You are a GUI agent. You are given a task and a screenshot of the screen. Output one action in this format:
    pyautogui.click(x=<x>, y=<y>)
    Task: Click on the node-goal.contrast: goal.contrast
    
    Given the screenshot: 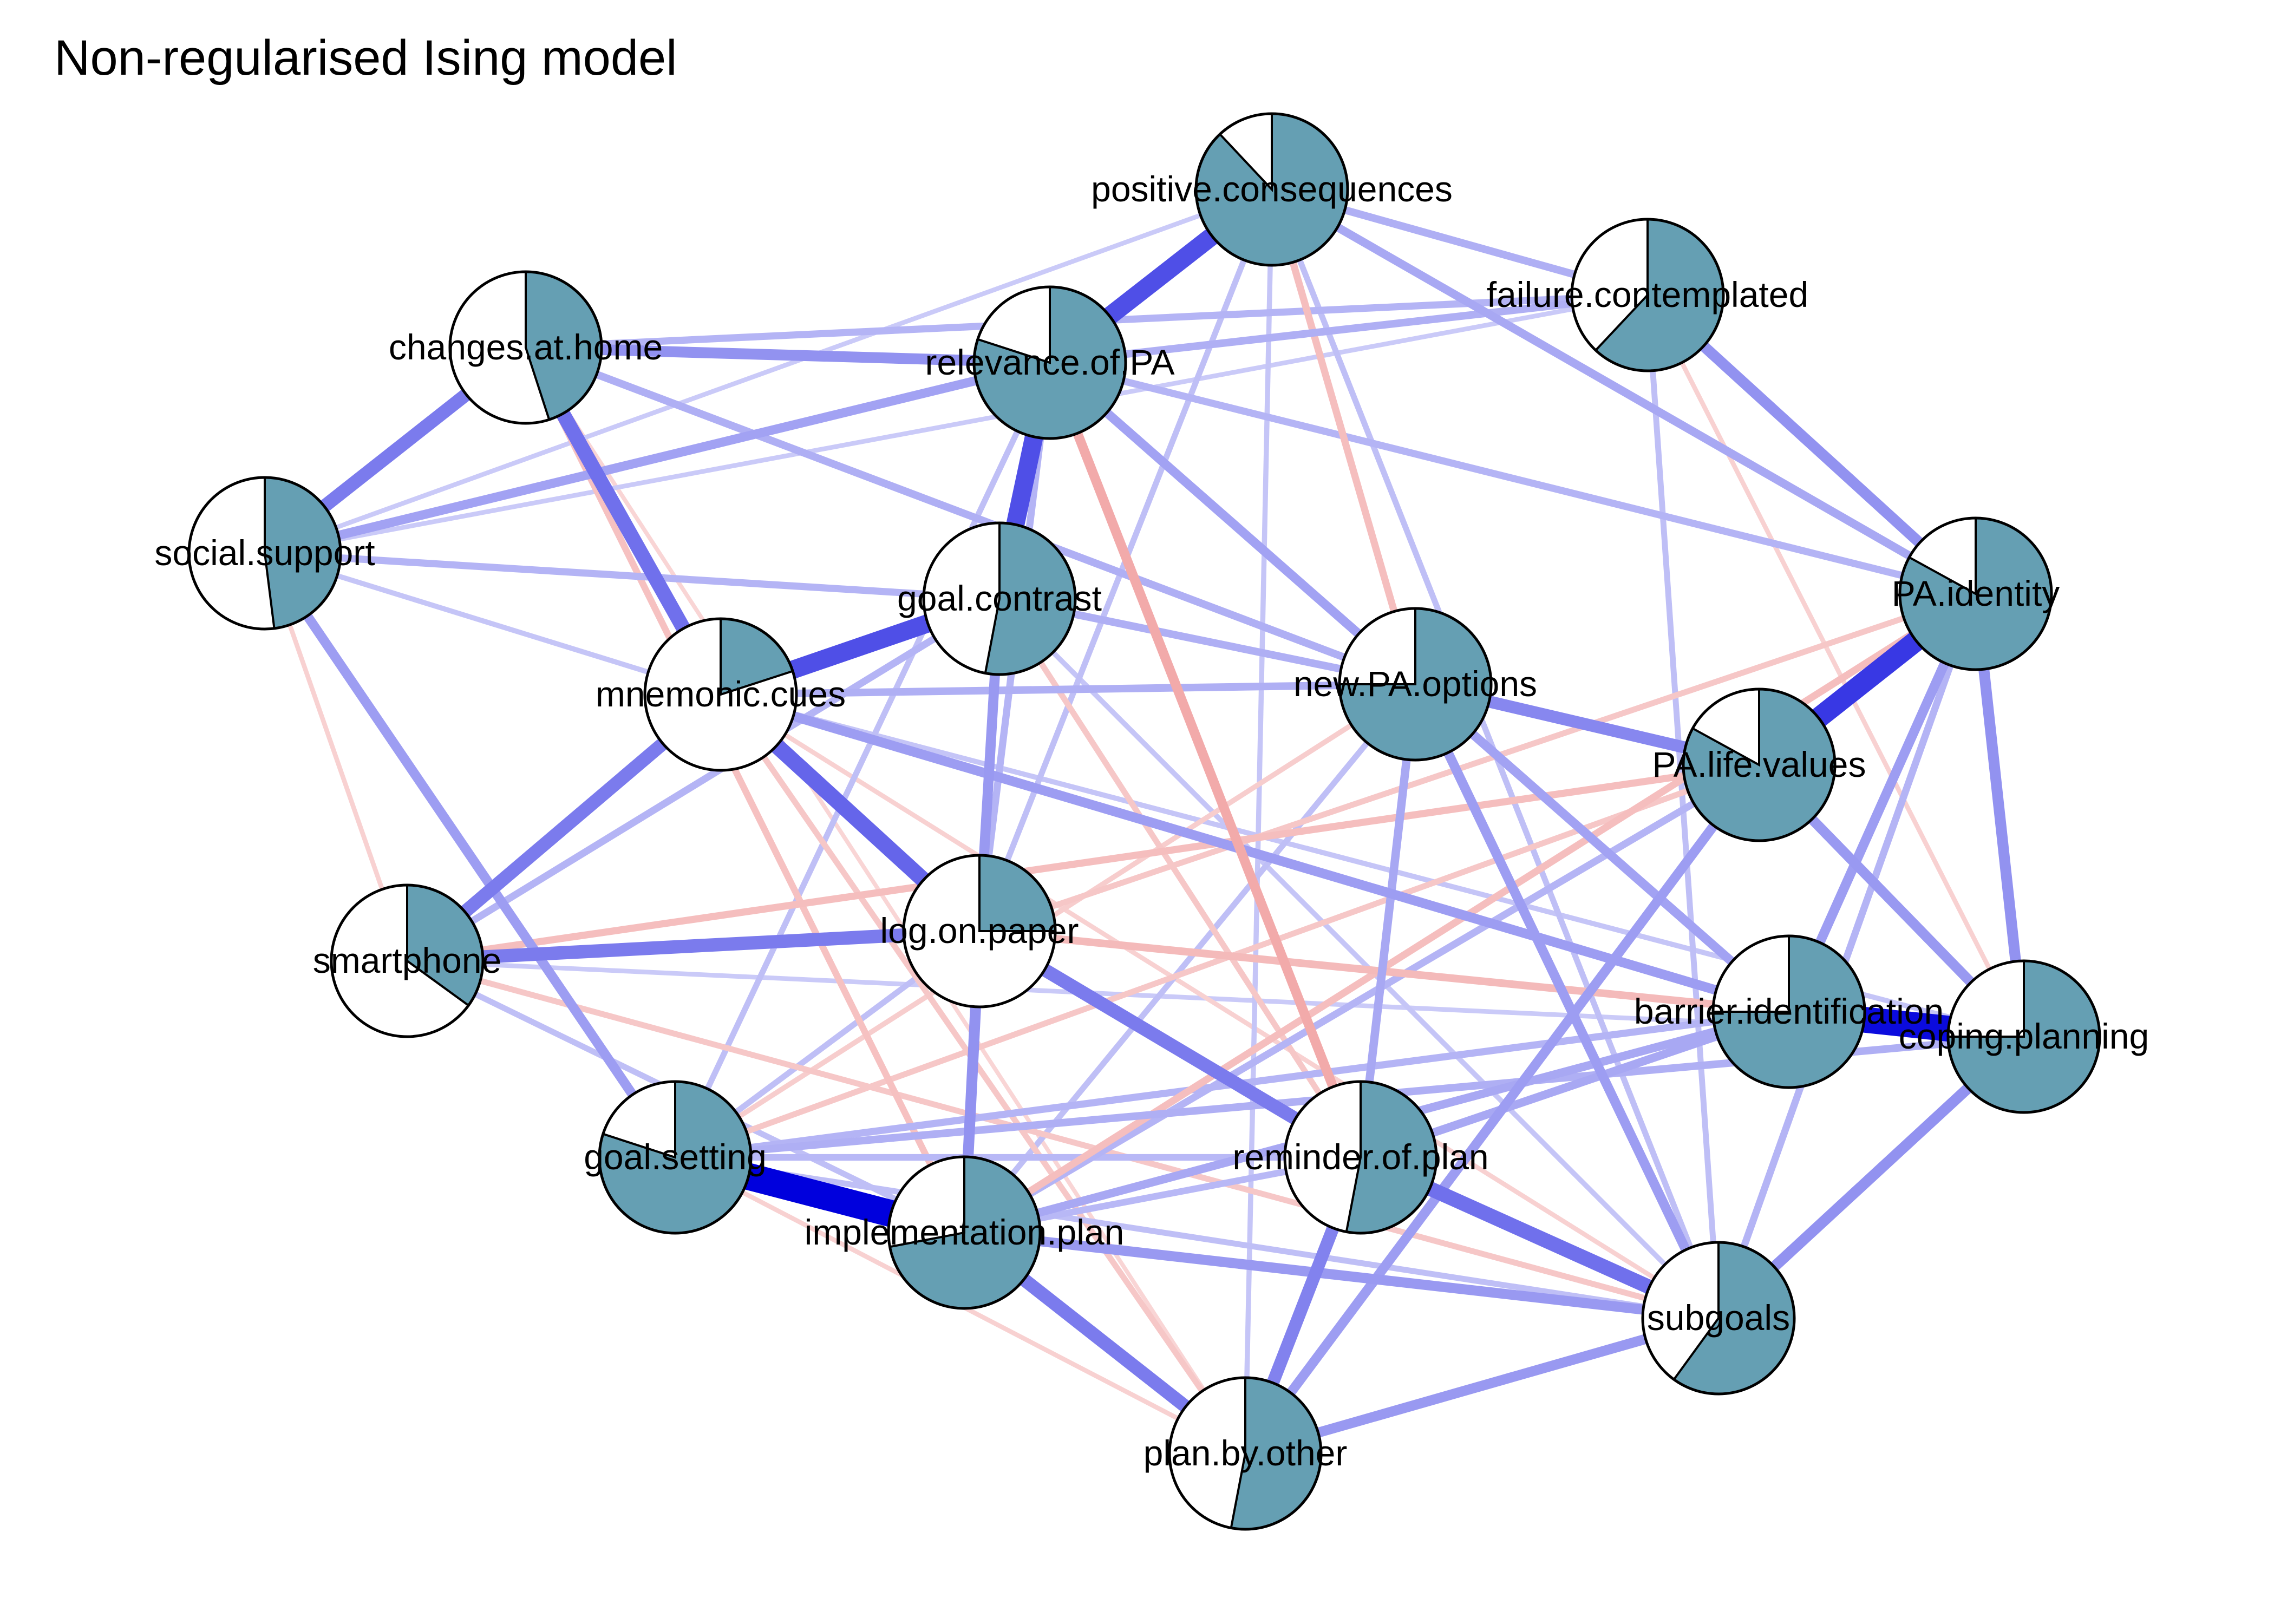 What is the action you would take?
    pyautogui.click(x=1000, y=598)
    